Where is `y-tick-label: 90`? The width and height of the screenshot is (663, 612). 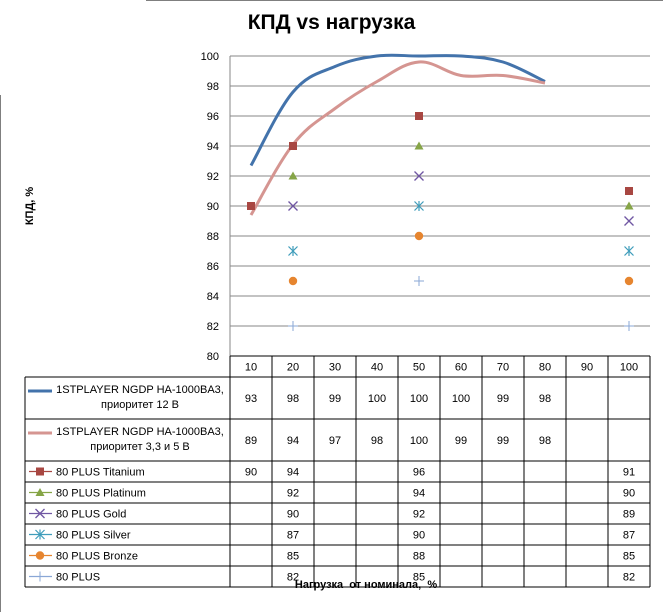 y-tick-label: 90 is located at coordinates (213, 207).